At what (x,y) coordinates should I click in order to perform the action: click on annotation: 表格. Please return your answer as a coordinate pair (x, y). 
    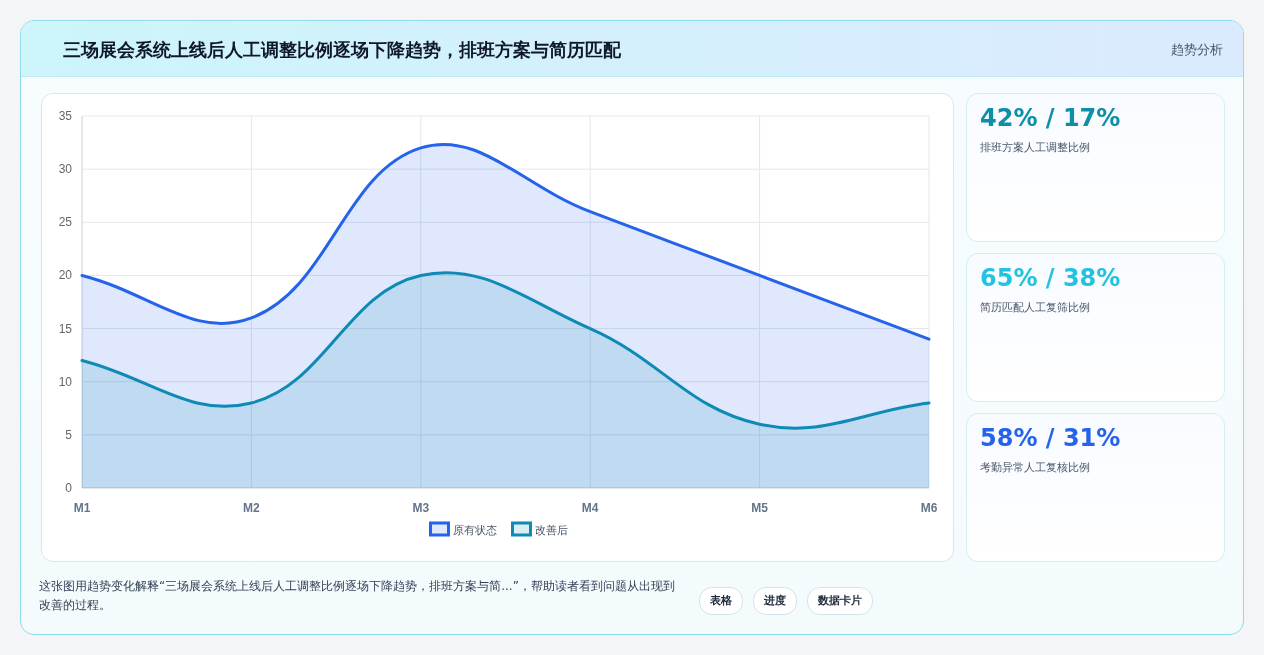
    Looking at the image, I should click on (721, 601).